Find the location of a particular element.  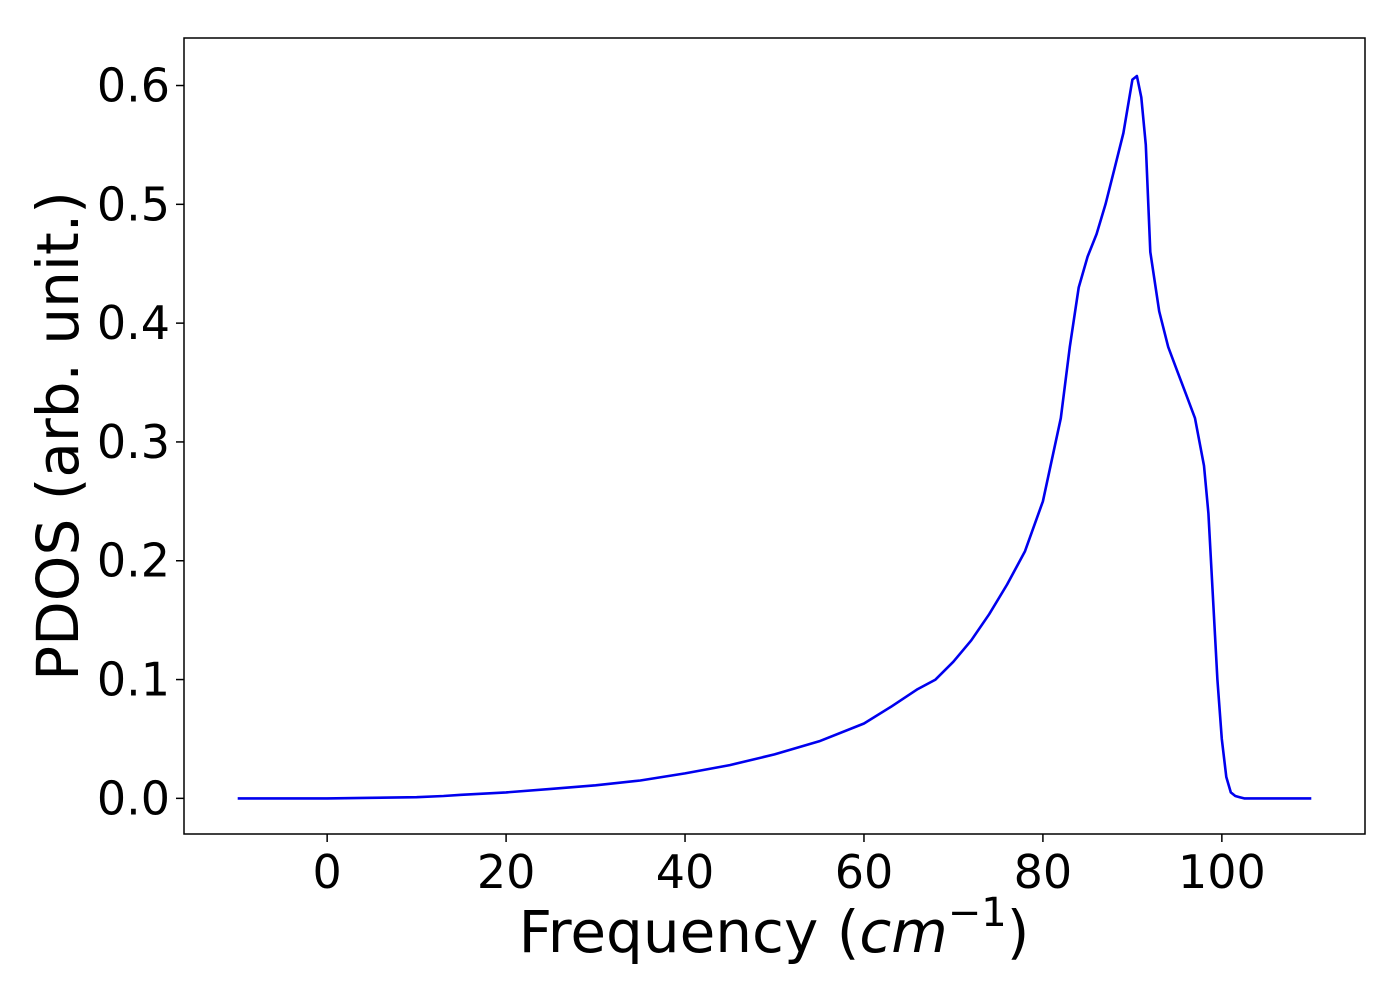

x-axis-title-unit: cm is located at coordinates (903, 932).